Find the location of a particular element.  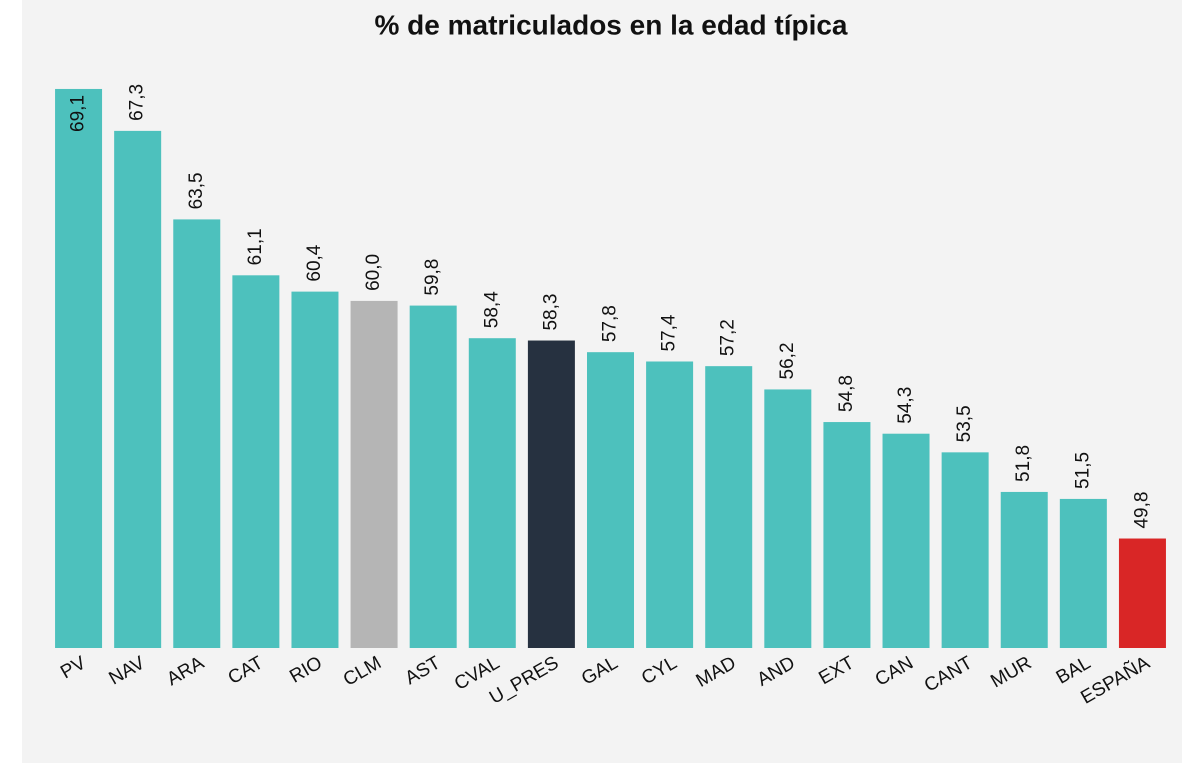

value-label: 67,3 is located at coordinates (137, 102).